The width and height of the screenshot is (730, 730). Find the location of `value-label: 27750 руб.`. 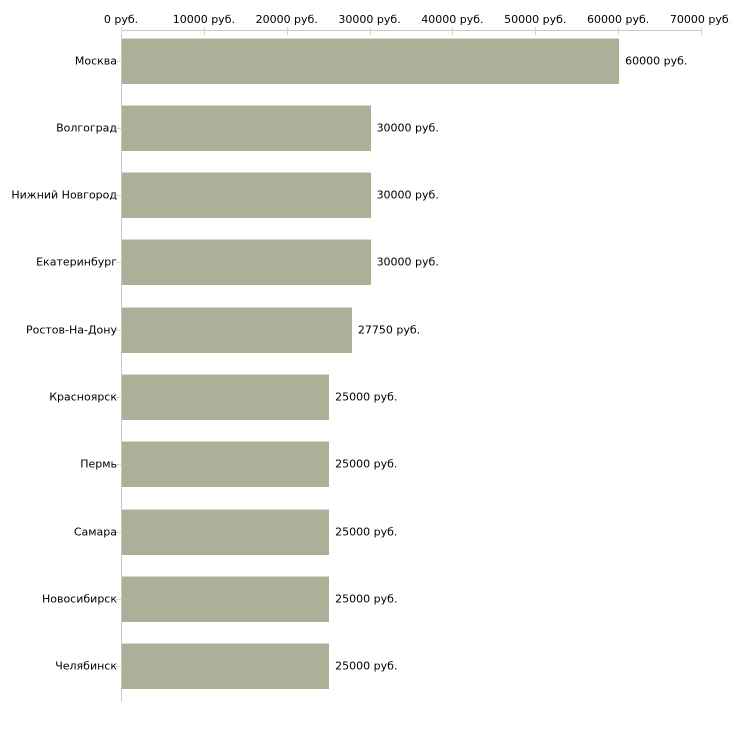

value-label: 27750 руб. is located at coordinates (389, 330).